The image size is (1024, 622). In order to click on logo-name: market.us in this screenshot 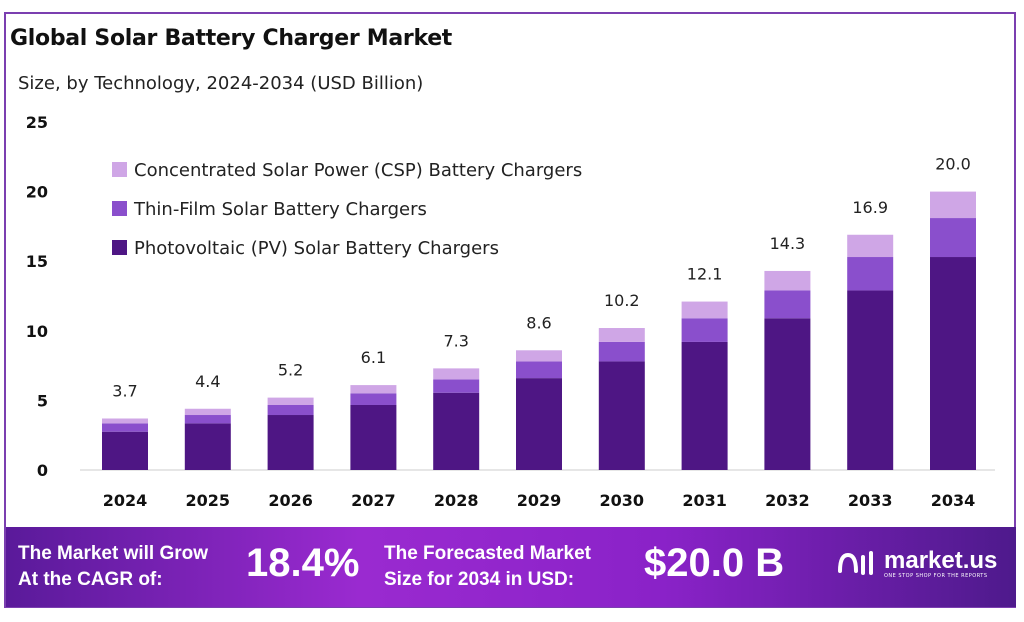, I will do `click(941, 560)`.